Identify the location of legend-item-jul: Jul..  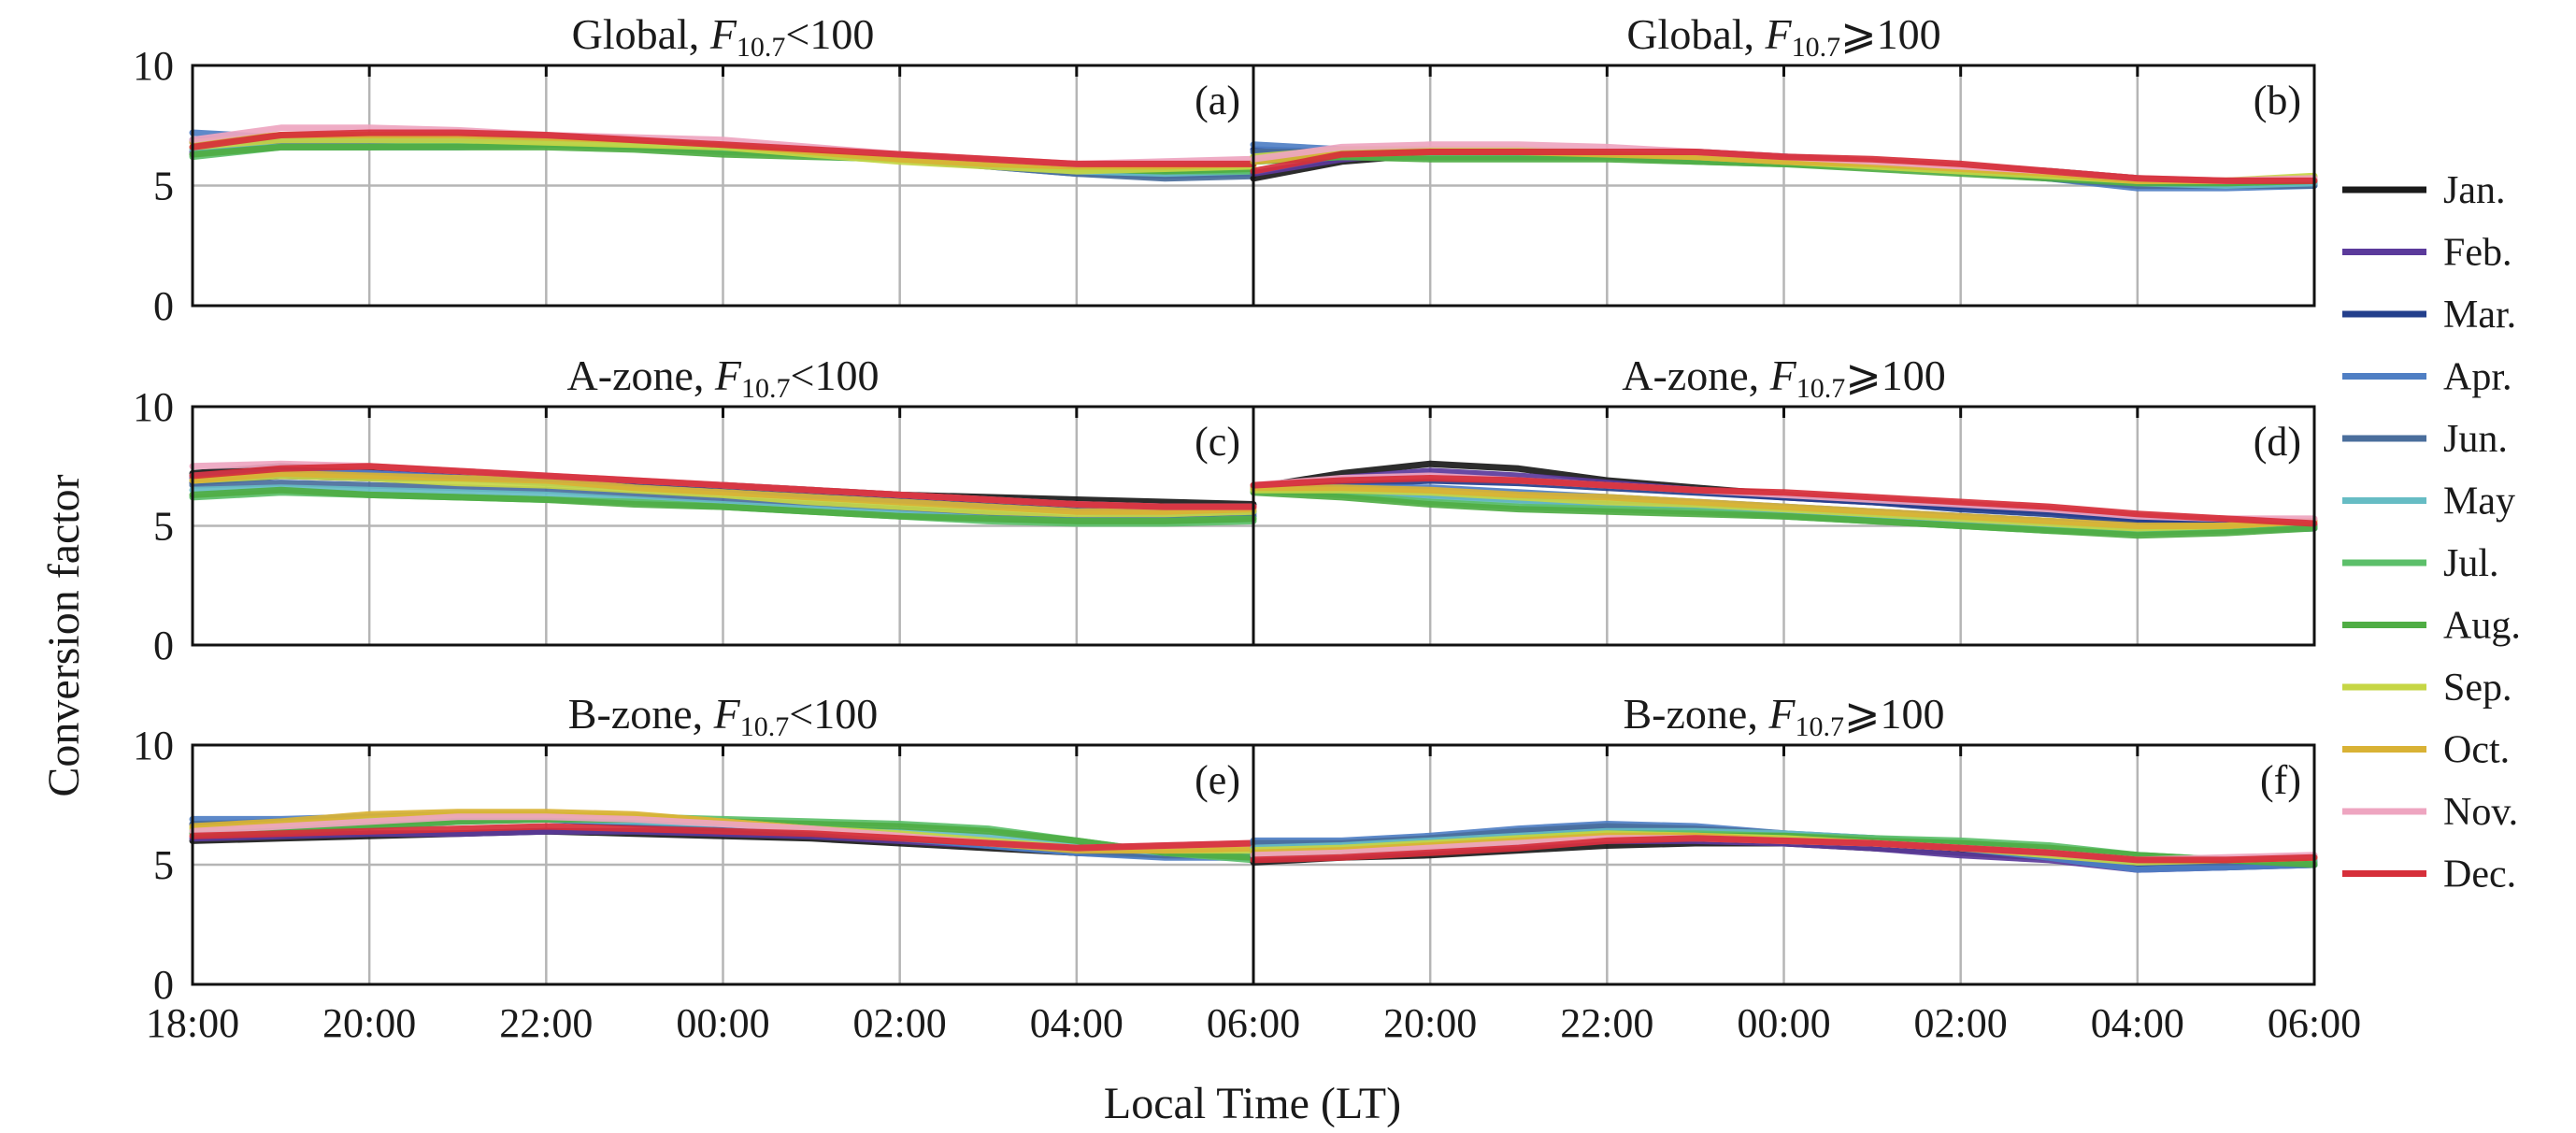
(2420, 563).